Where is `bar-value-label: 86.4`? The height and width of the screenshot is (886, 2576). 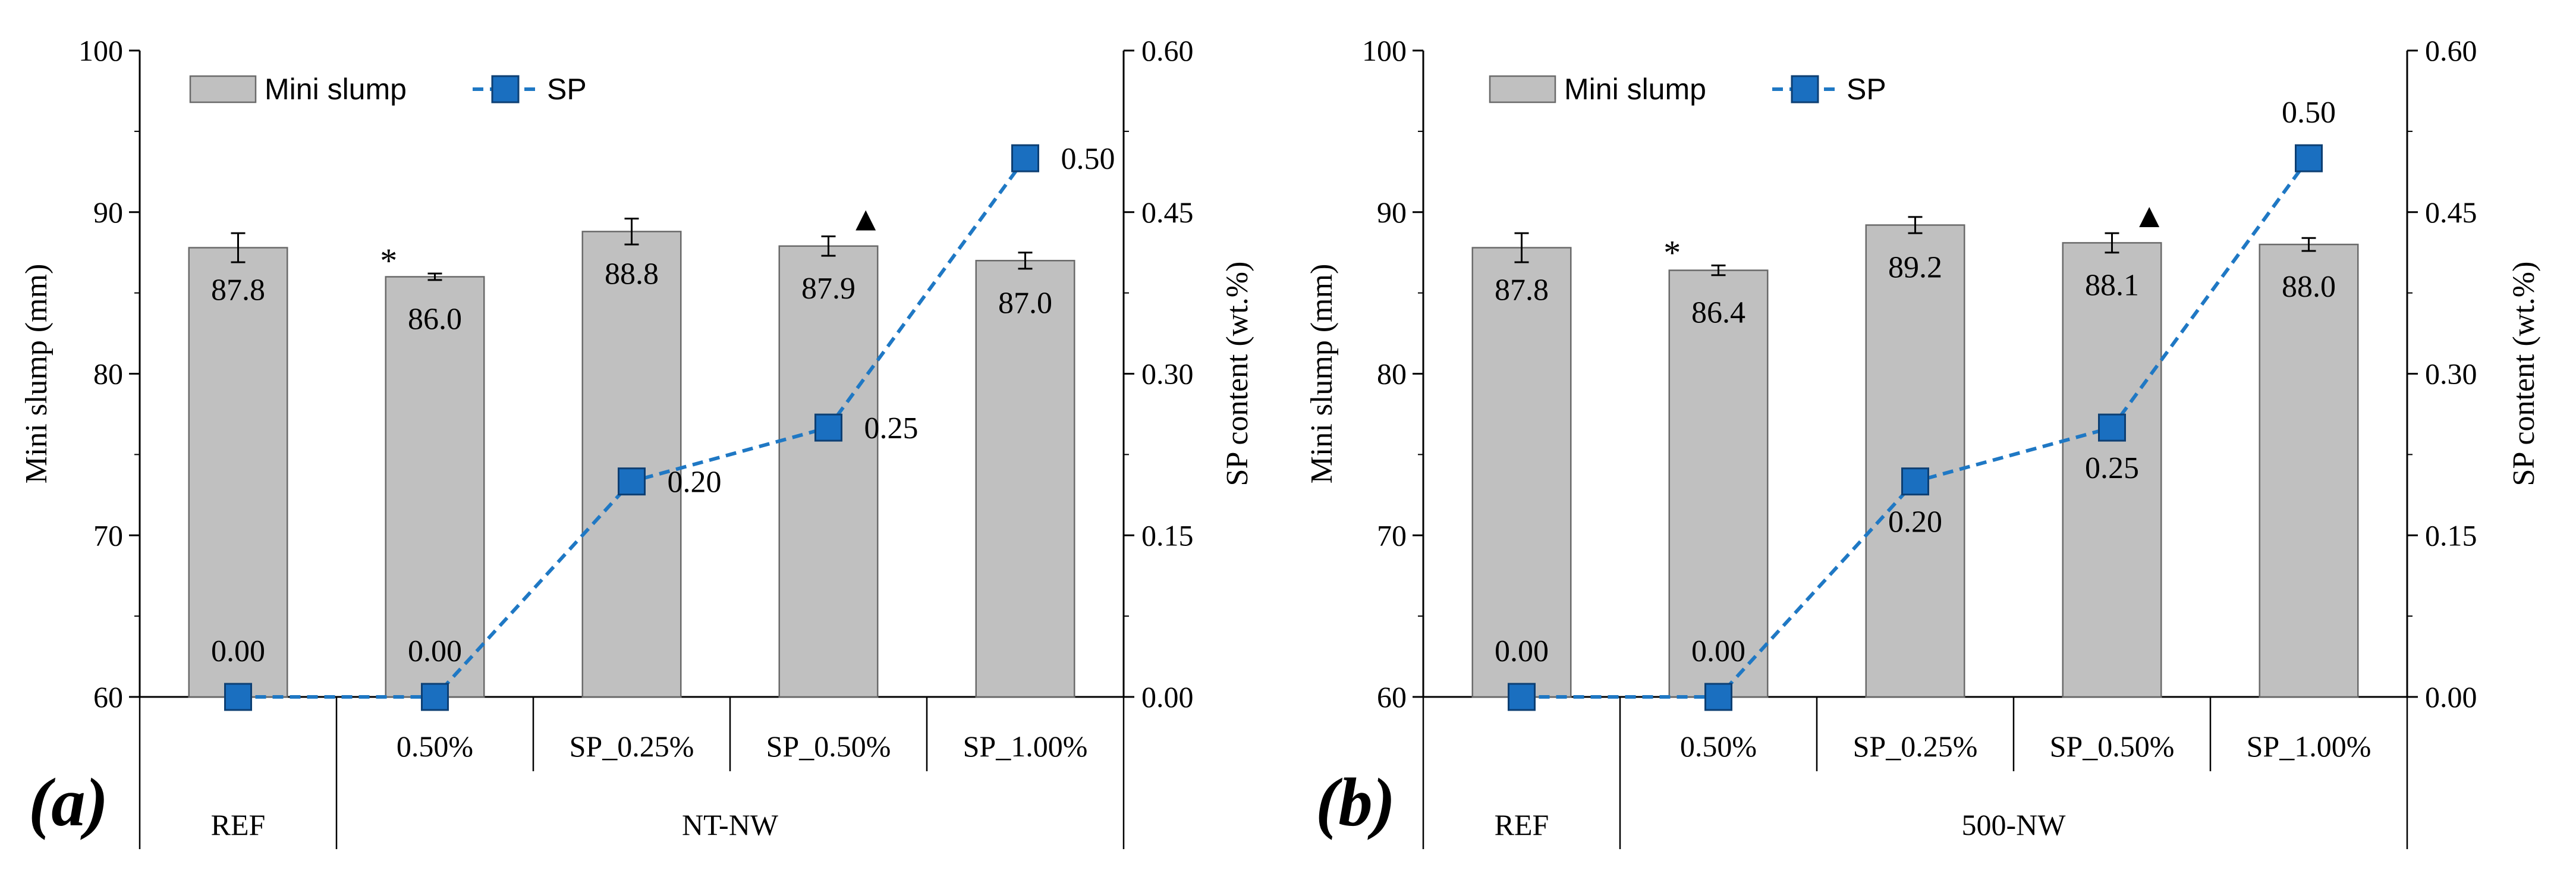
bar-value-label: 86.4 is located at coordinates (1718, 313).